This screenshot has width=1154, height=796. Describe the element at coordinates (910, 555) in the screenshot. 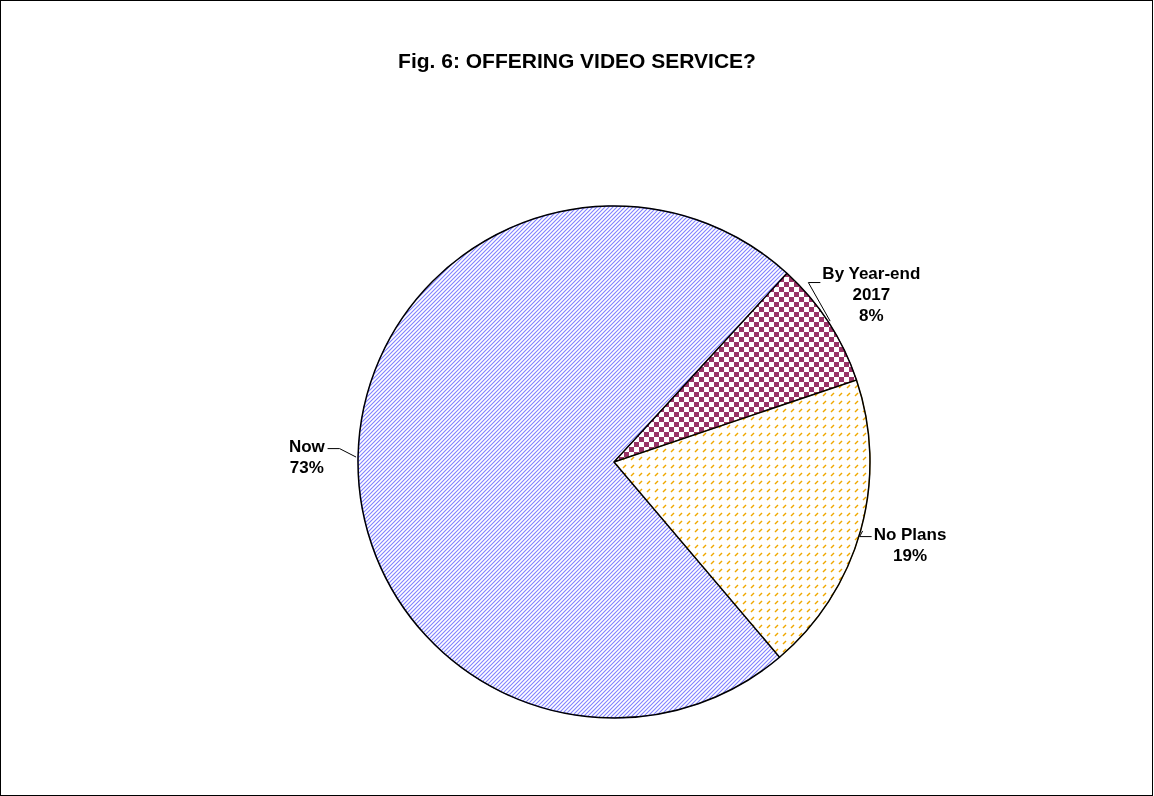

I see `data-label: 19%` at that location.